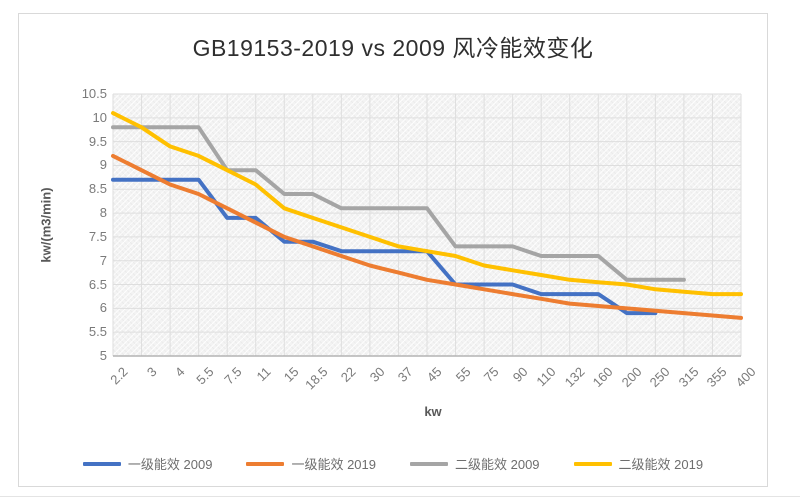  I want to click on legend-label: 一级能效 2019, so click(333, 464).